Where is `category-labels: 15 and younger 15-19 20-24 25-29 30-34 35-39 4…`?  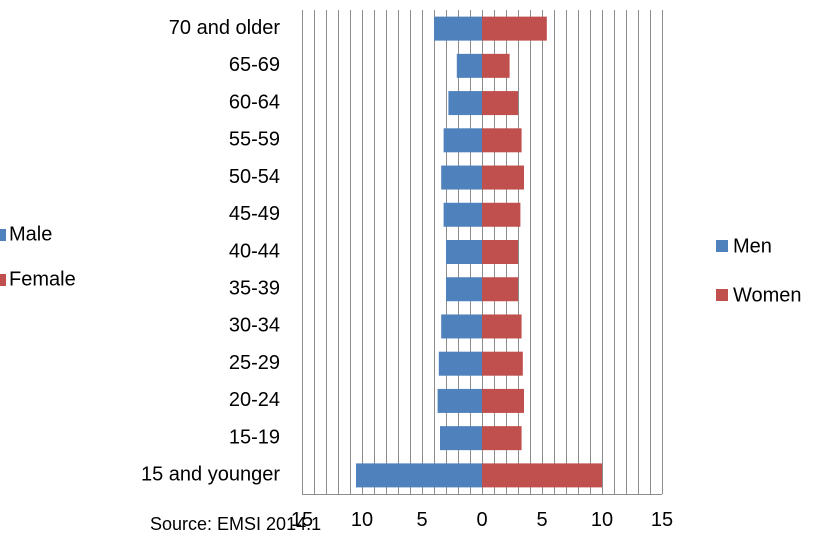
category-labels: 15 and younger 15-19 20-24 25-29 30-34 35-39 4… is located at coordinates (210, 251).